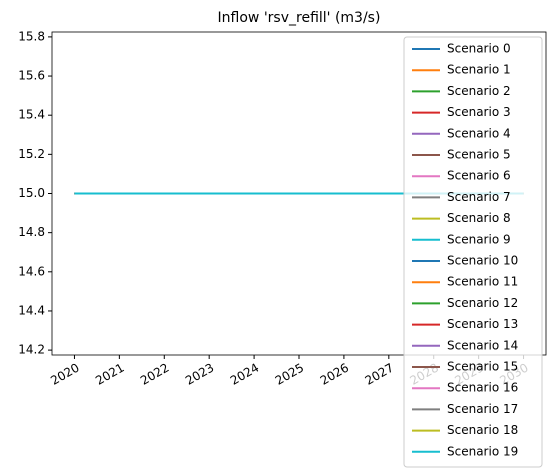 The image size is (556, 476). Describe the element at coordinates (482, 367) in the screenshot. I see `legend-label: Scenario 15` at that location.